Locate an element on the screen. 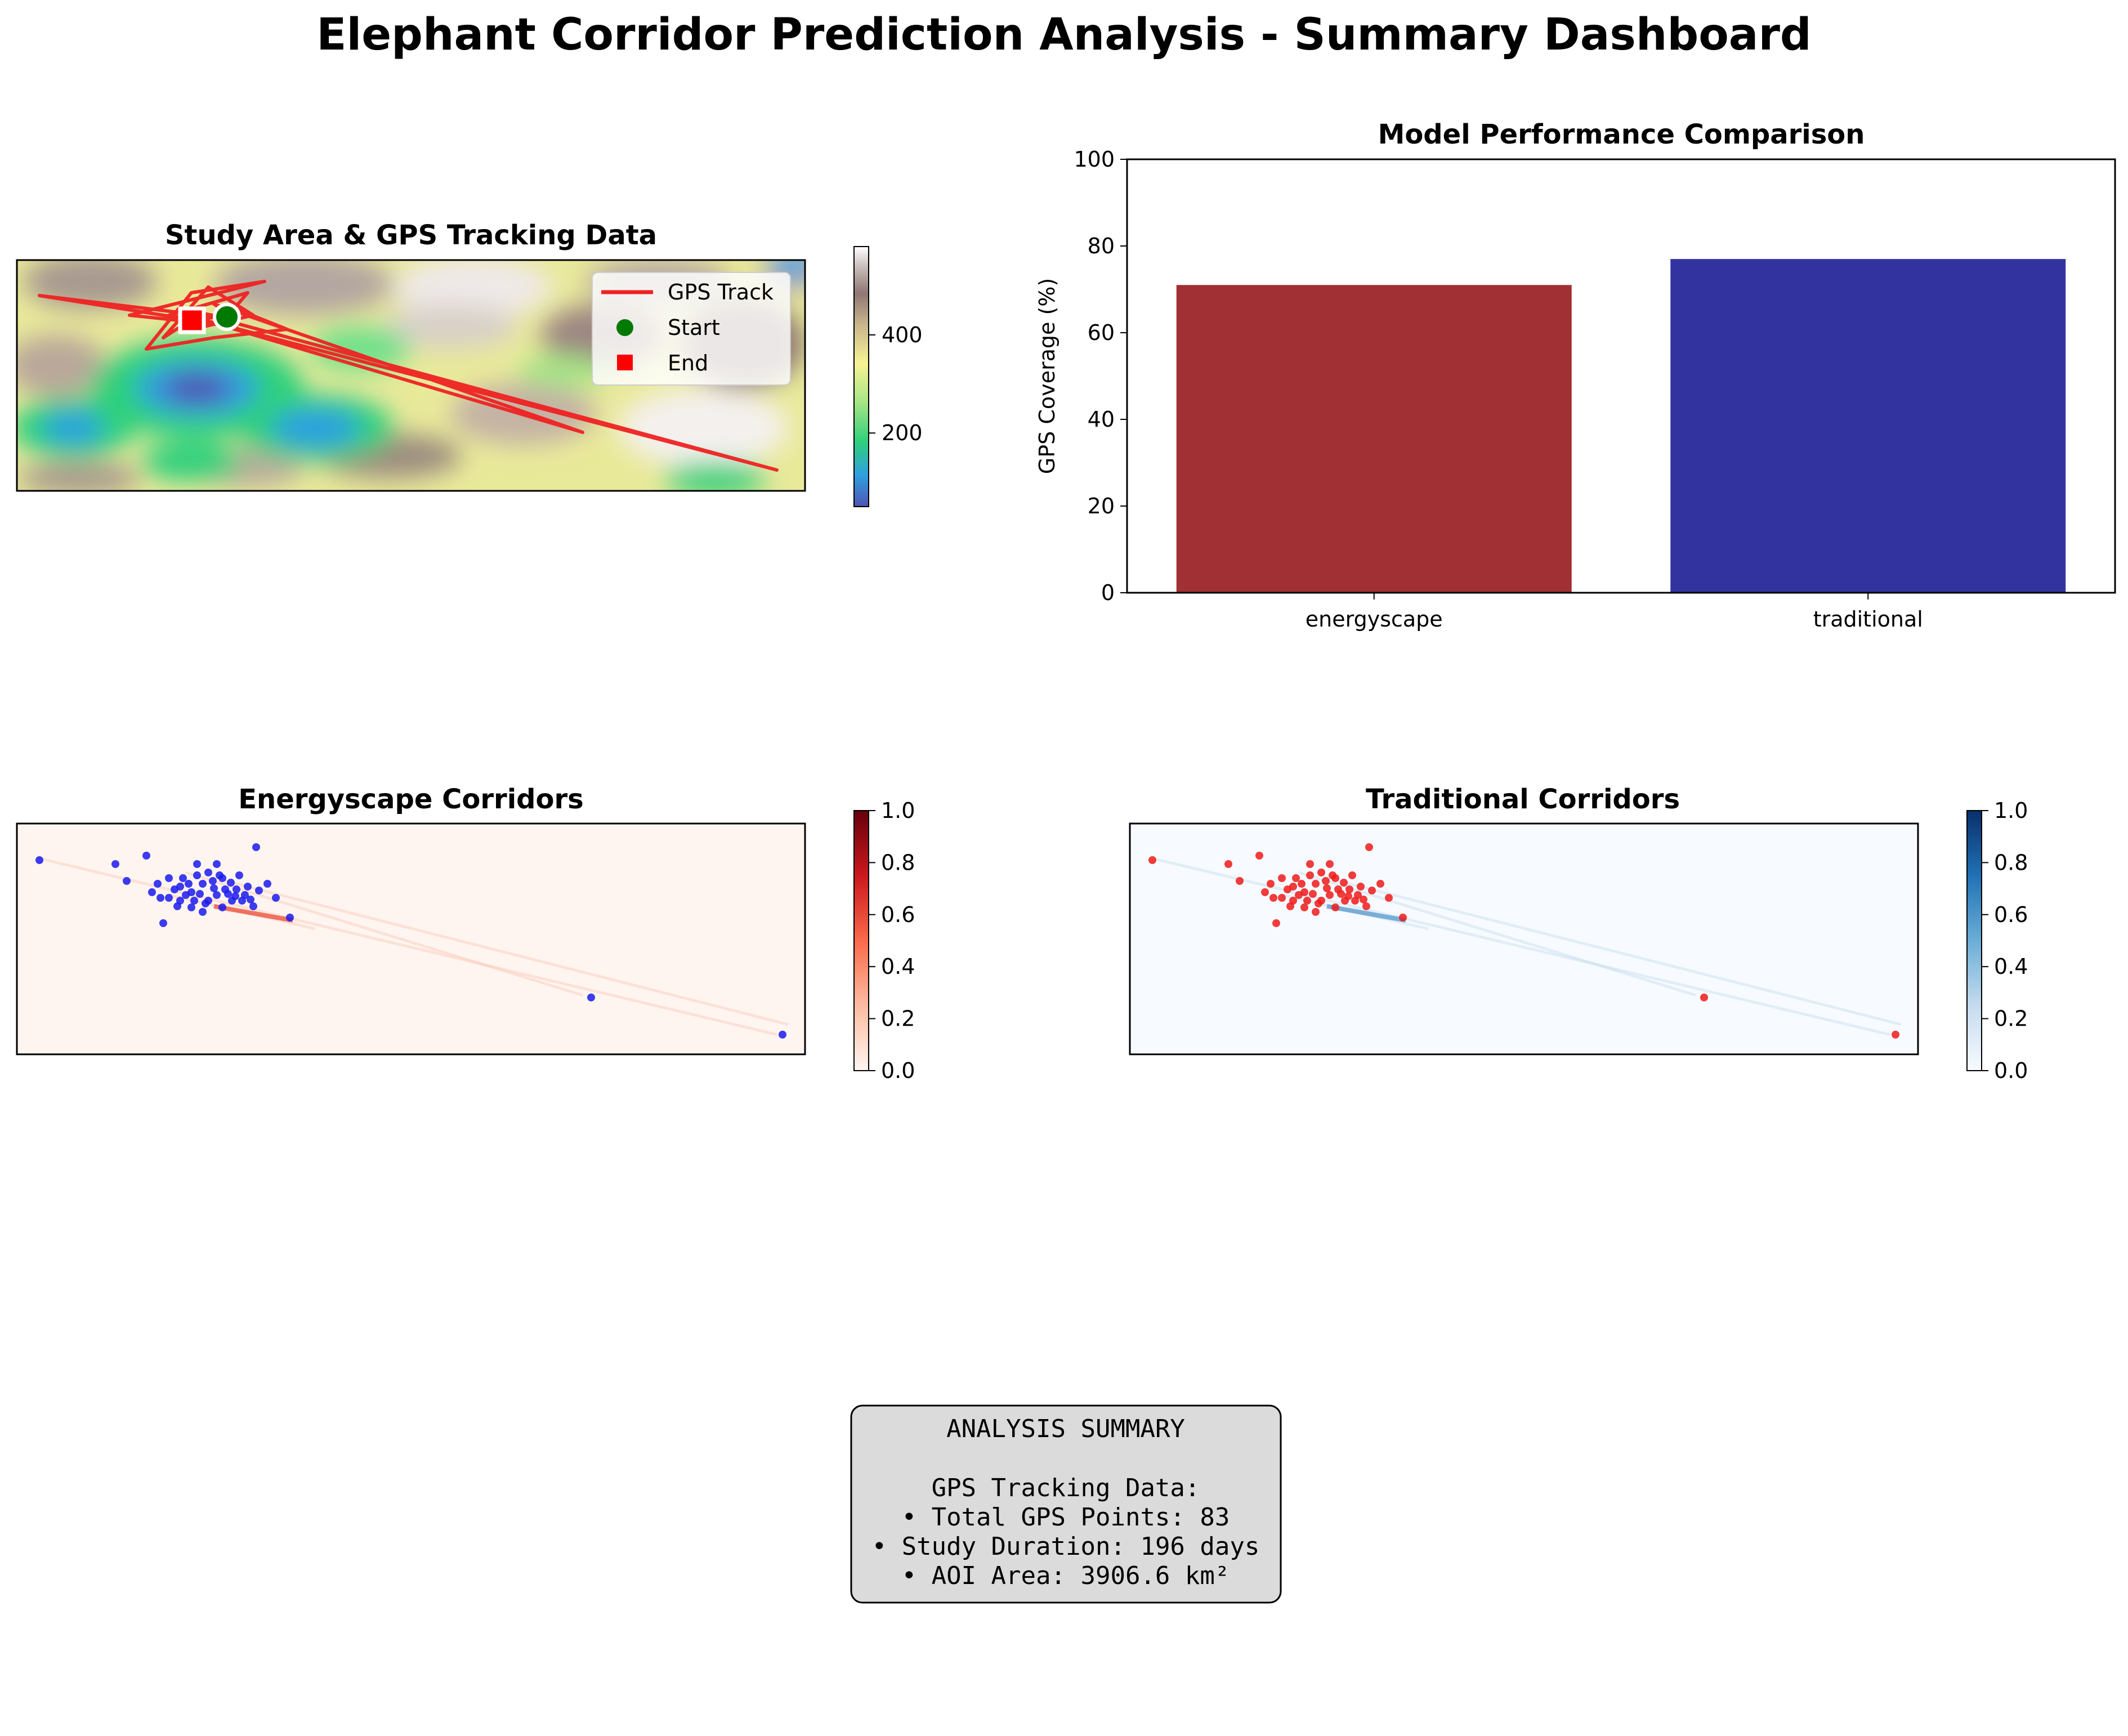  bar-plot-area: energyscape traditional 0 20 40 60 80 100 is located at coordinates (1570, 389).